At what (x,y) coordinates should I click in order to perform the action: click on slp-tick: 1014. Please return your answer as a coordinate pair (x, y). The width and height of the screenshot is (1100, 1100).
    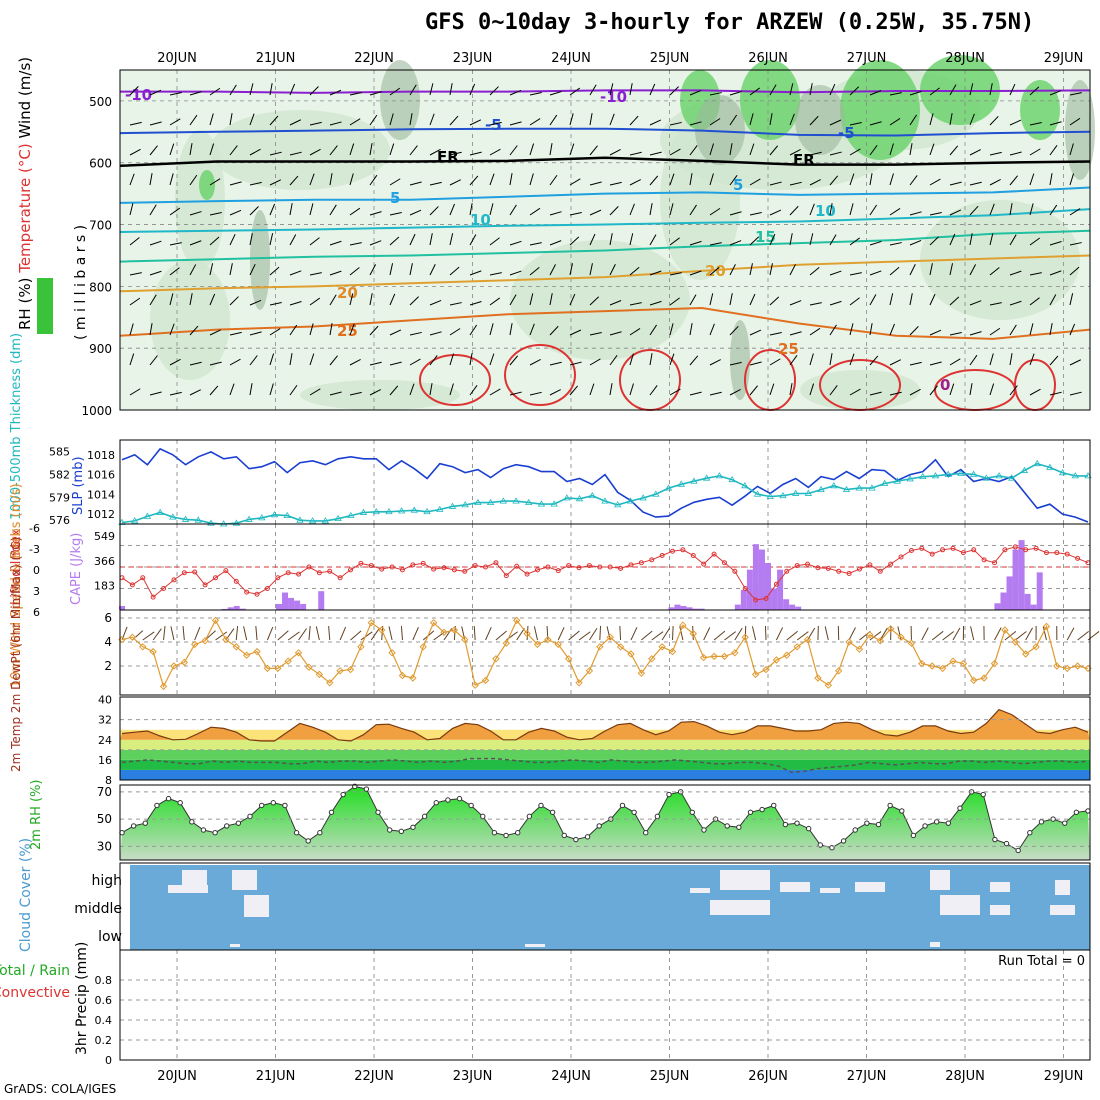
    Looking at the image, I should click on (101, 494).